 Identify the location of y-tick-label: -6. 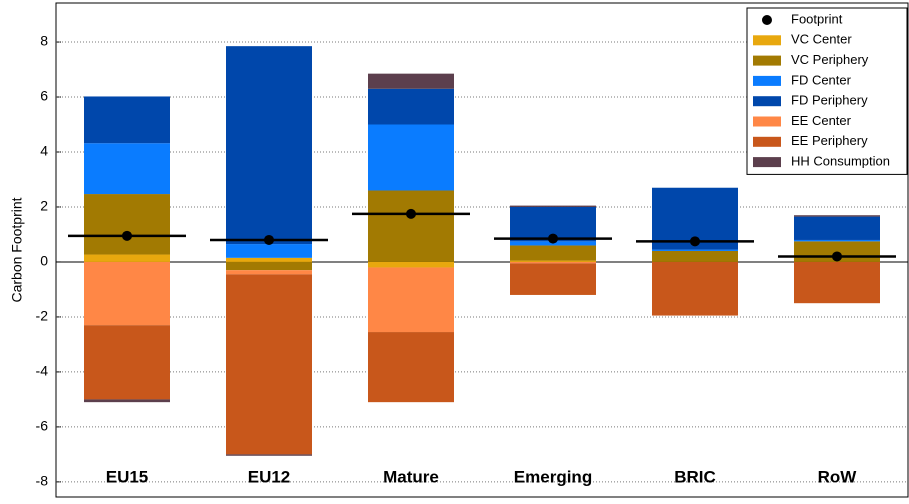
(42, 426).